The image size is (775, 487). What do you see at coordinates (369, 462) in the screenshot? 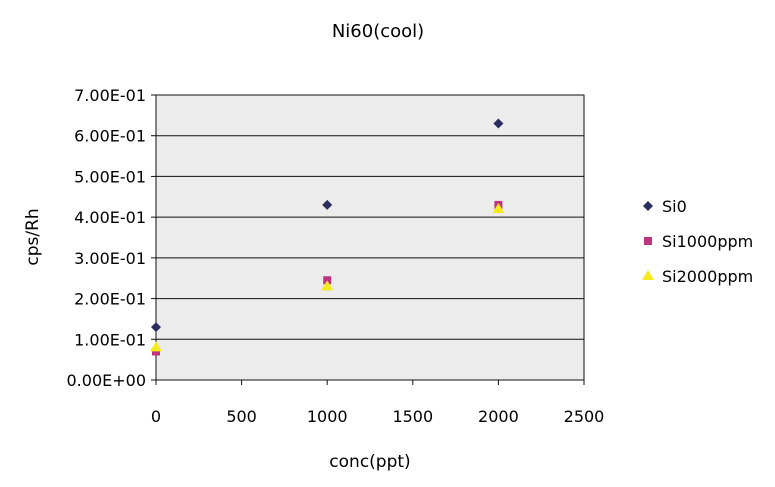
I see `x-axis-title: conc(ppt)` at bounding box center [369, 462].